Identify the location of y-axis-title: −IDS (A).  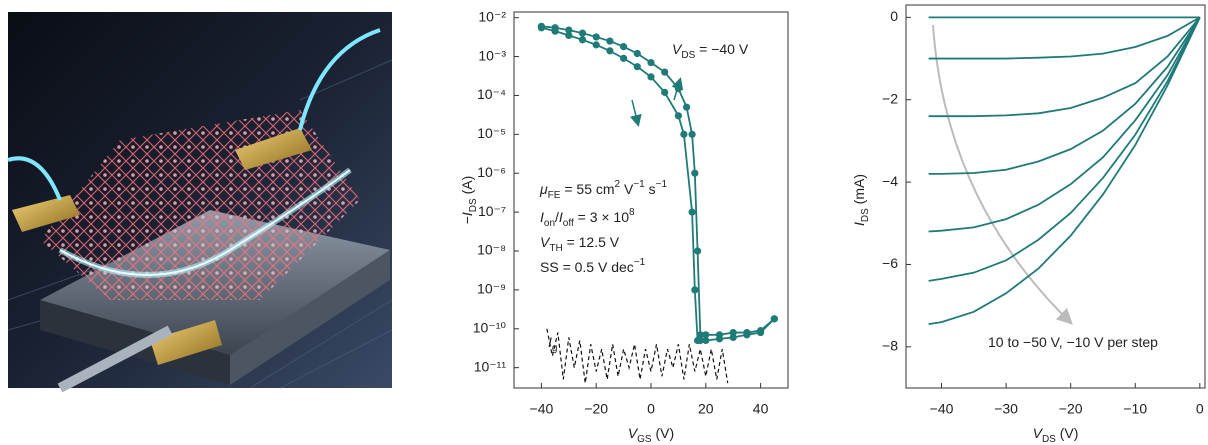
(469, 200).